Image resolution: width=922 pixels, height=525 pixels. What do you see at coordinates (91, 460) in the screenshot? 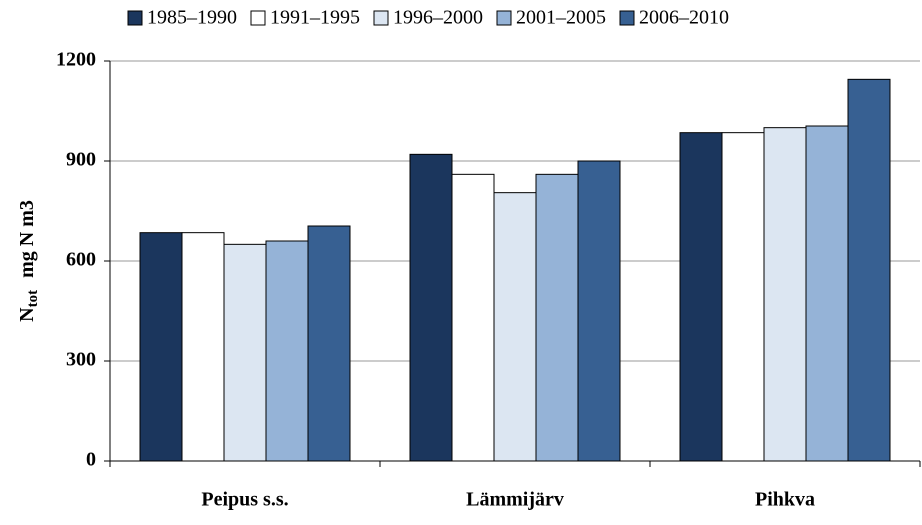
I see `y-tick-label: 0` at bounding box center [91, 460].